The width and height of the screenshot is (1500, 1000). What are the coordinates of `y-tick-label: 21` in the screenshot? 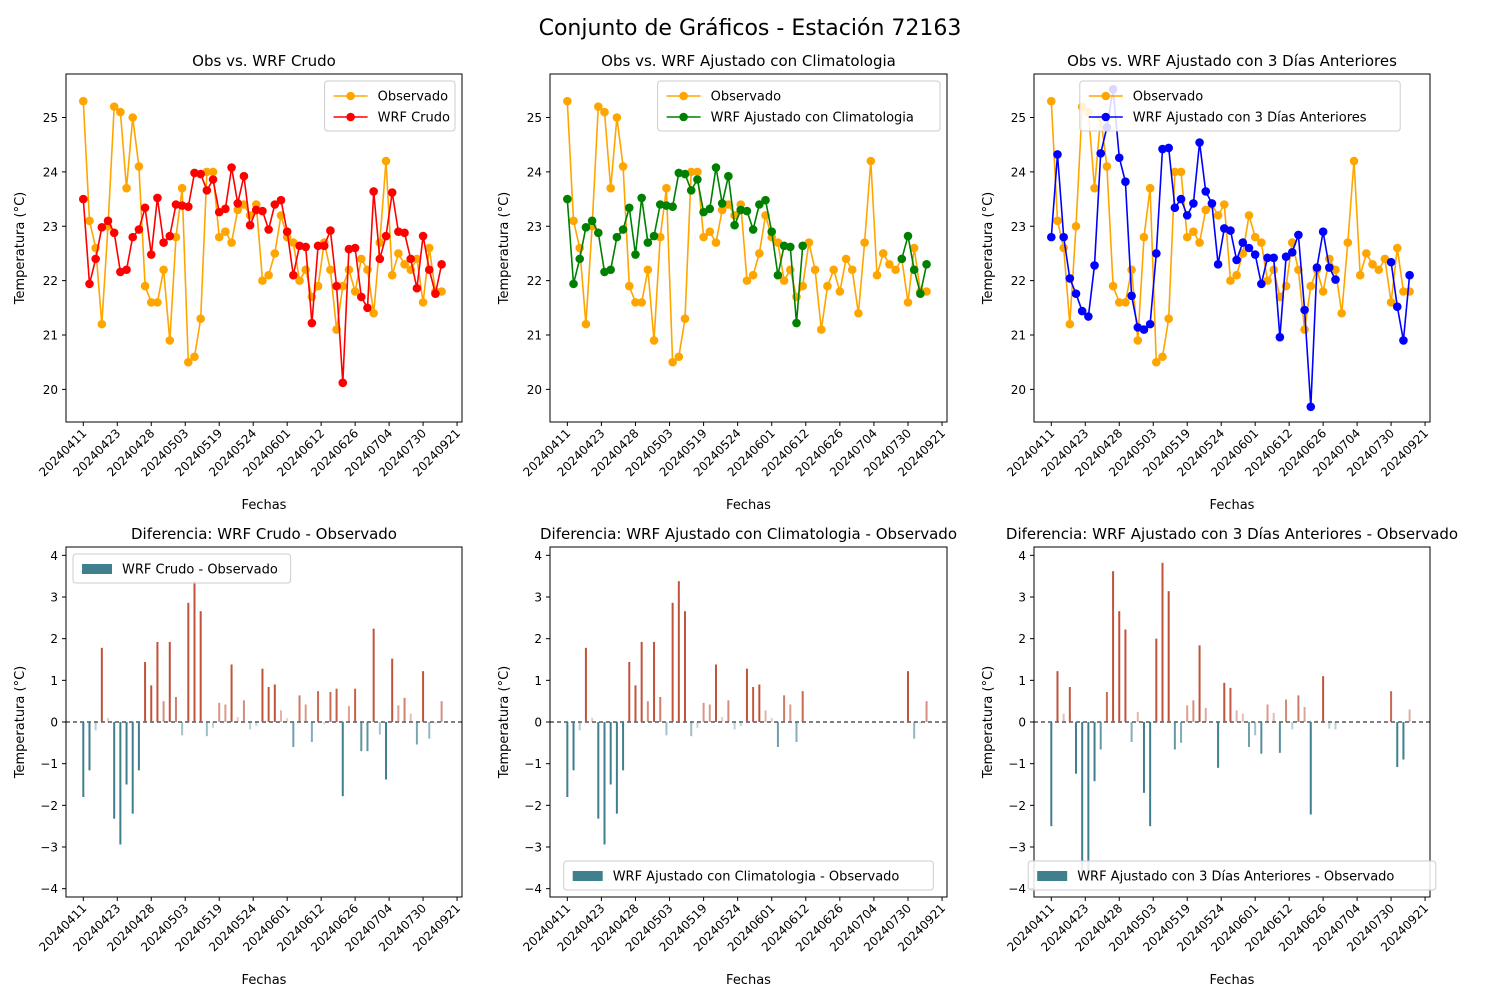 It's located at (50, 336).